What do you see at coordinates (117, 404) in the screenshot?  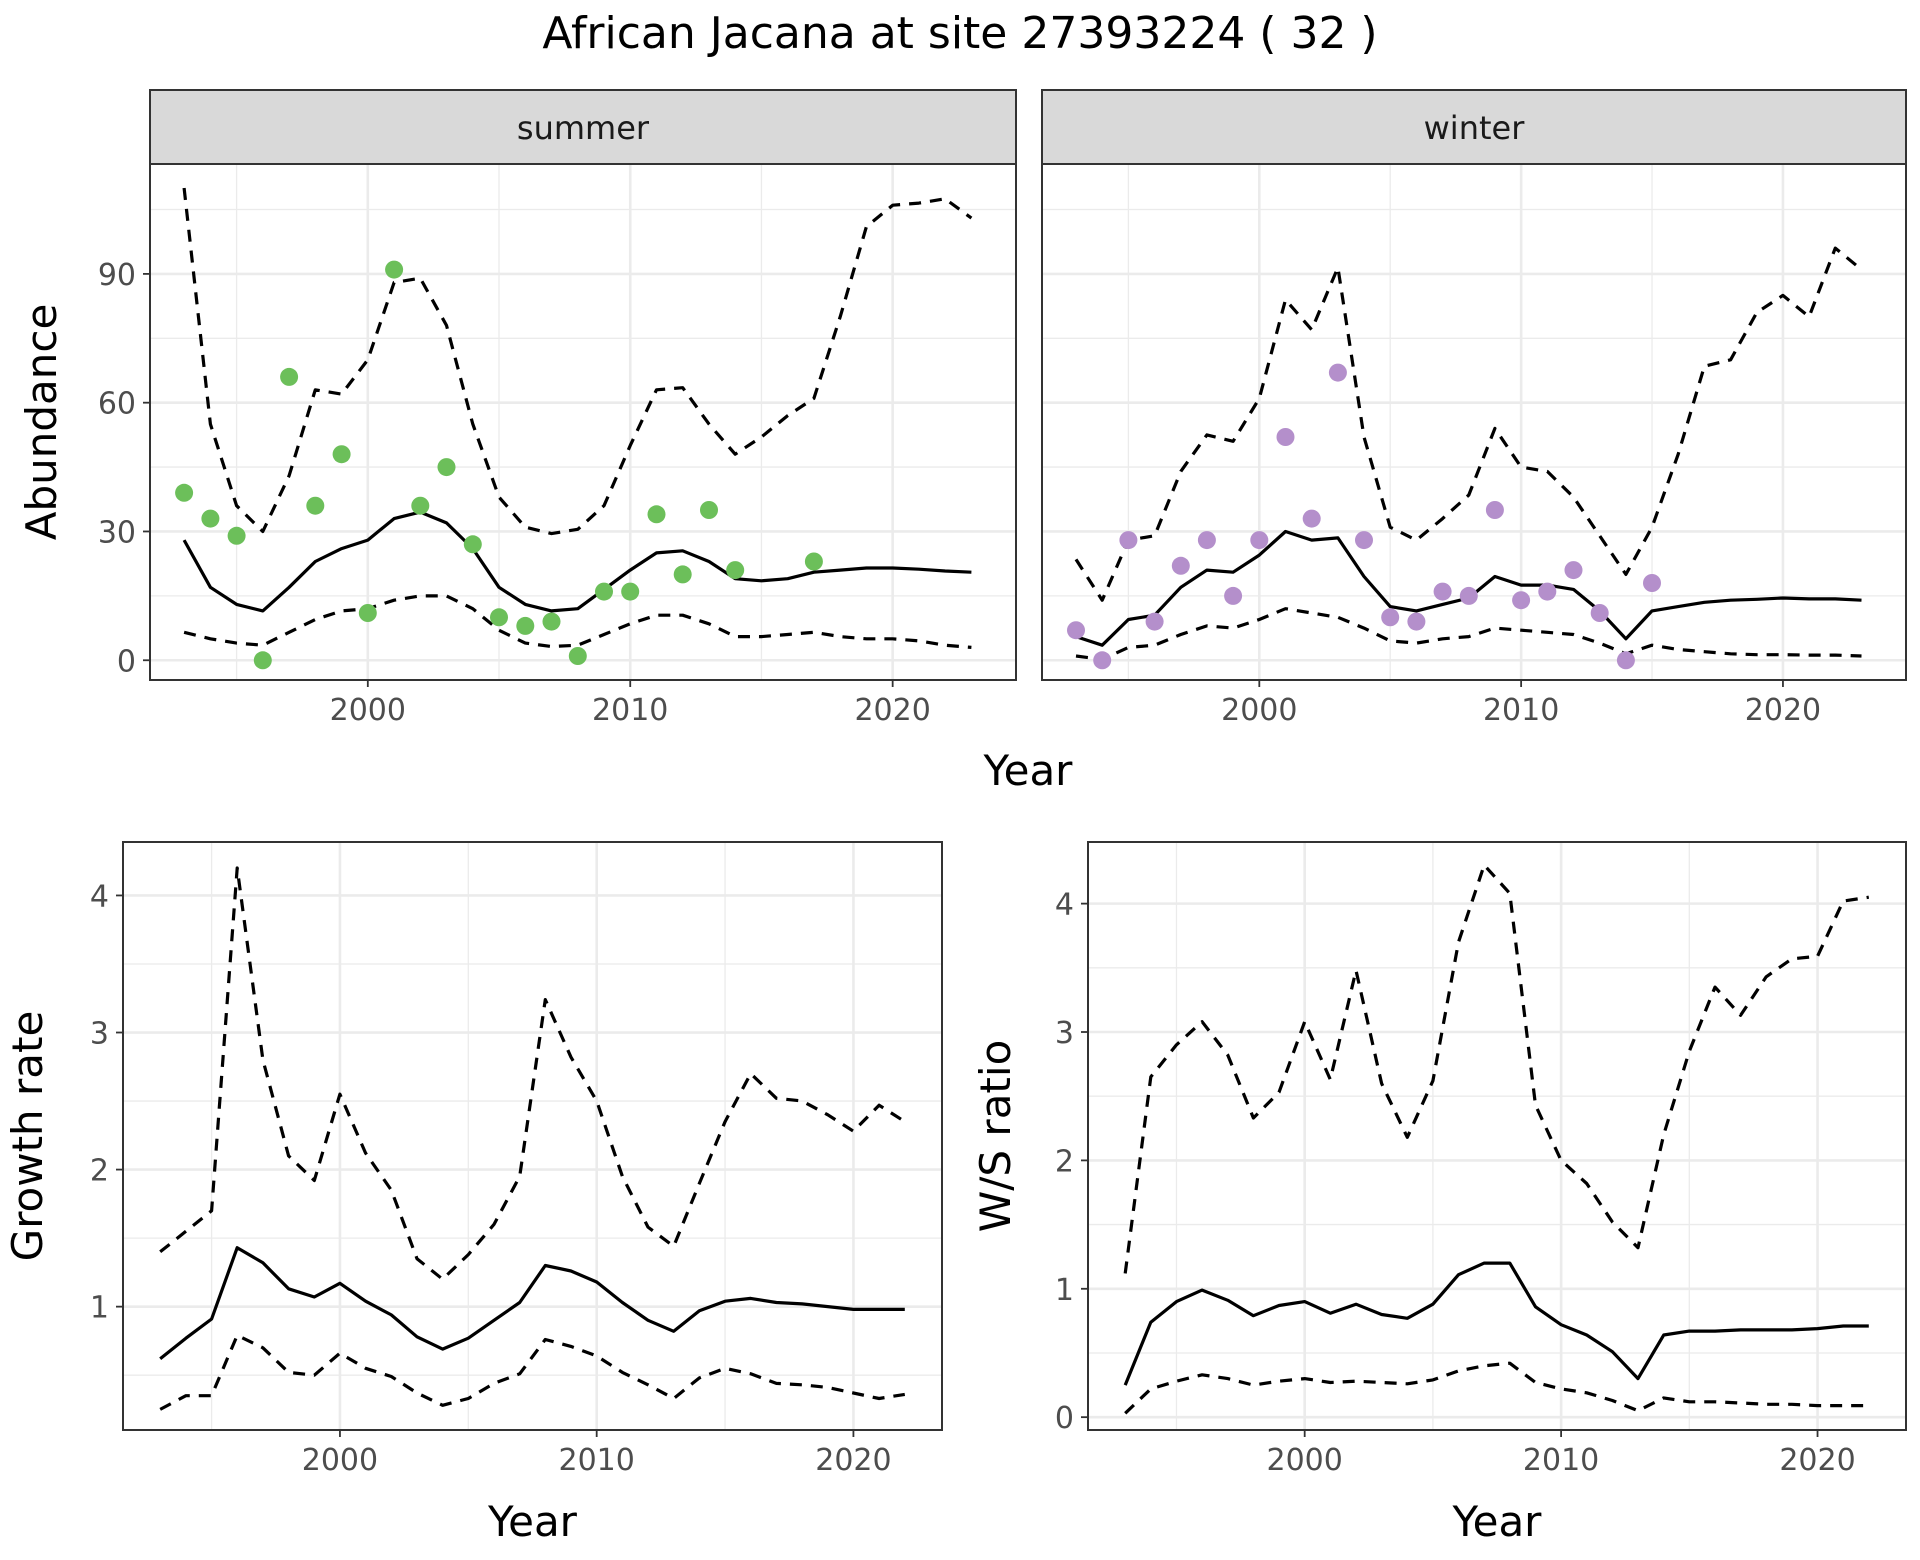 I see `y-tick-label: 60` at bounding box center [117, 404].